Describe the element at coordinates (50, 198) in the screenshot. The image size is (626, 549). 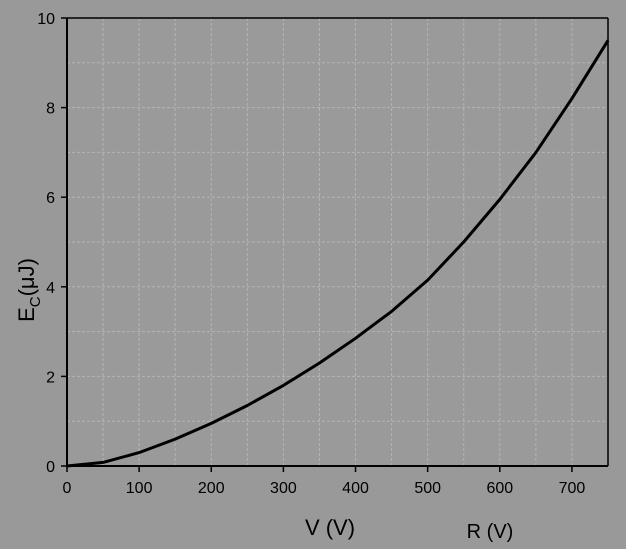
I see `y-tick-label: 6` at that location.